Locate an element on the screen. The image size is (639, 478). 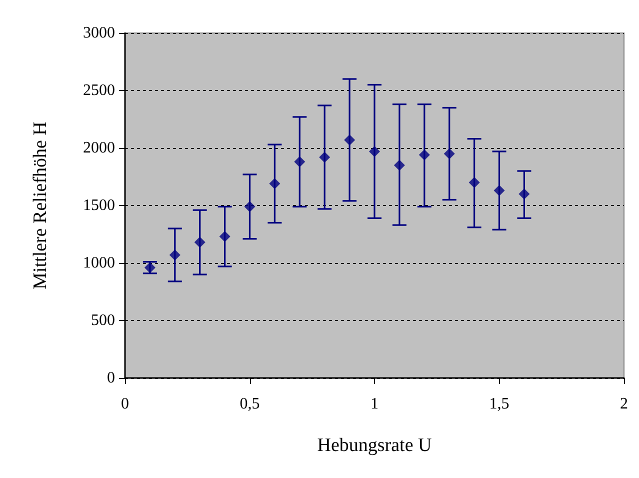
y-tick-label: 2000 is located at coordinates (99, 148).